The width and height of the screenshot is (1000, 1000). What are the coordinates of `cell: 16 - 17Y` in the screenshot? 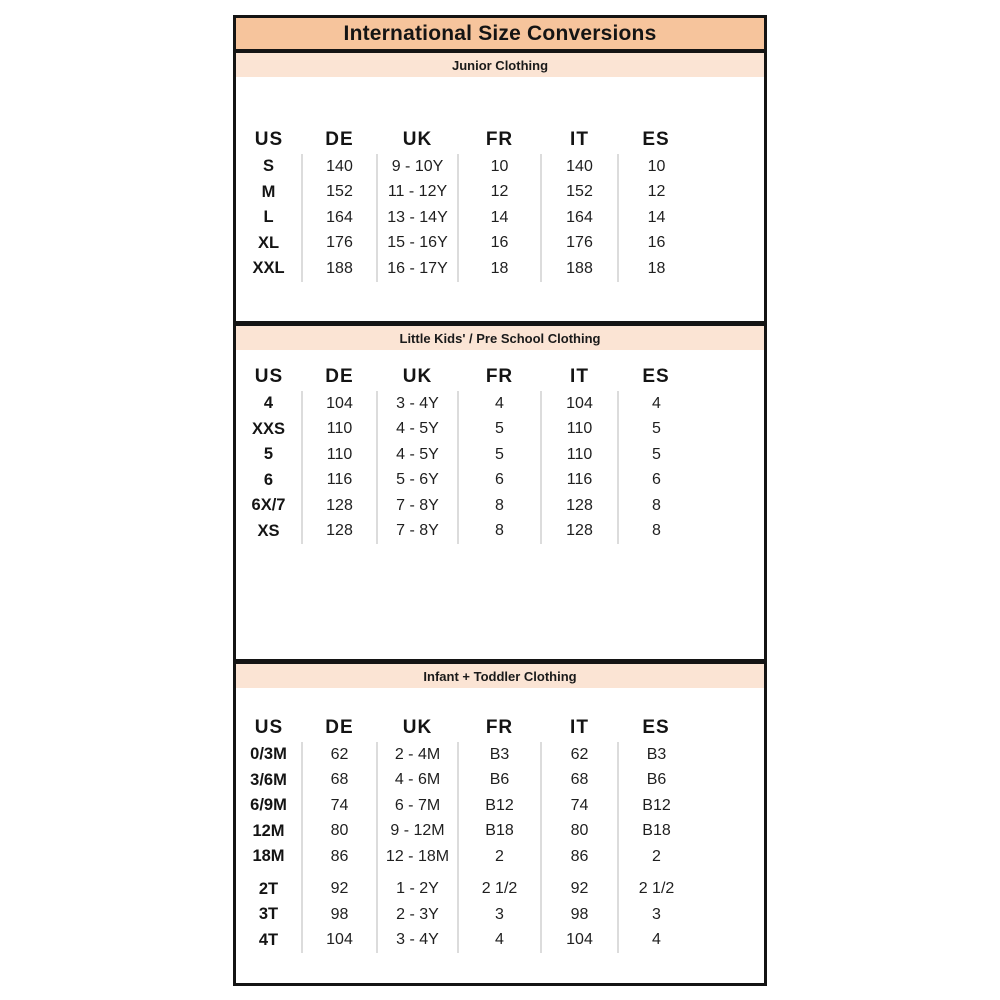 It's located at (417, 269).